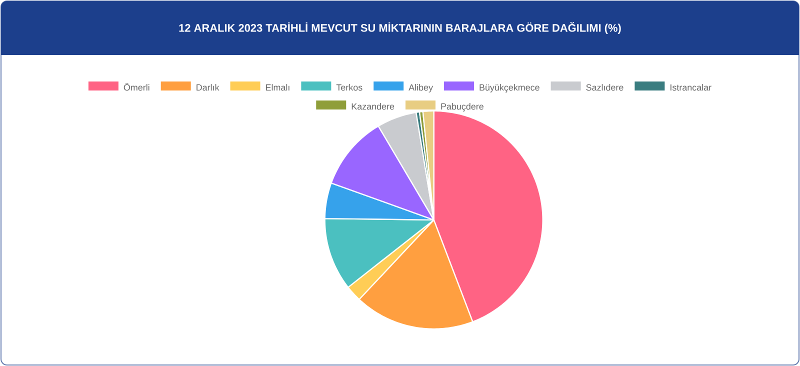 Image resolution: width=800 pixels, height=366 pixels. I want to click on legend-label: Ömerli, so click(137, 87).